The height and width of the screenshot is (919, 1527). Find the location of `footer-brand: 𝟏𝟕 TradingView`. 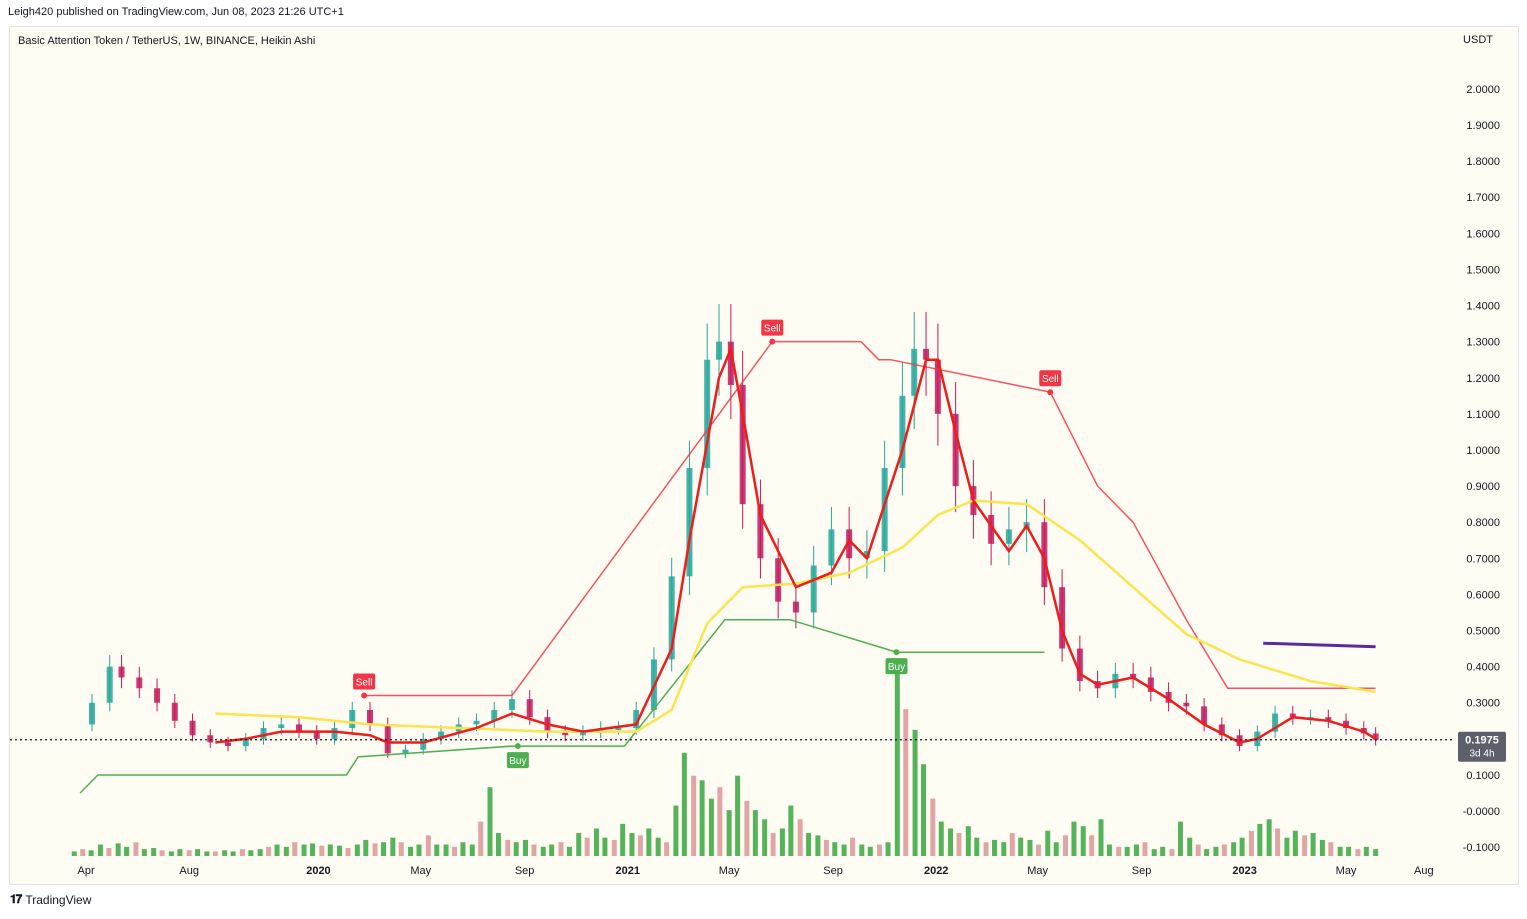

footer-brand: 𝟏𝟕 TradingView is located at coordinates (50, 899).